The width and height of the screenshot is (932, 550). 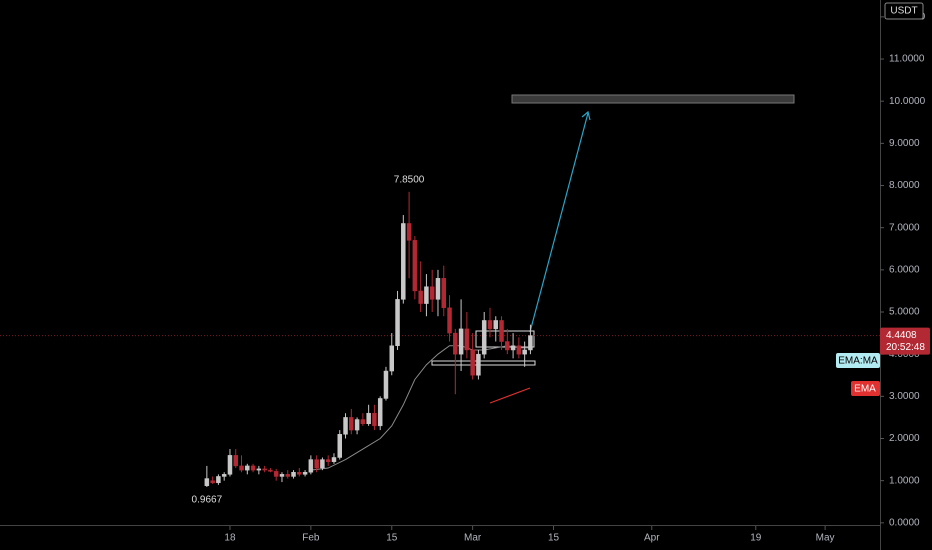 What do you see at coordinates (409, 179) in the screenshot?
I see `high-annotation: 7.8500` at bounding box center [409, 179].